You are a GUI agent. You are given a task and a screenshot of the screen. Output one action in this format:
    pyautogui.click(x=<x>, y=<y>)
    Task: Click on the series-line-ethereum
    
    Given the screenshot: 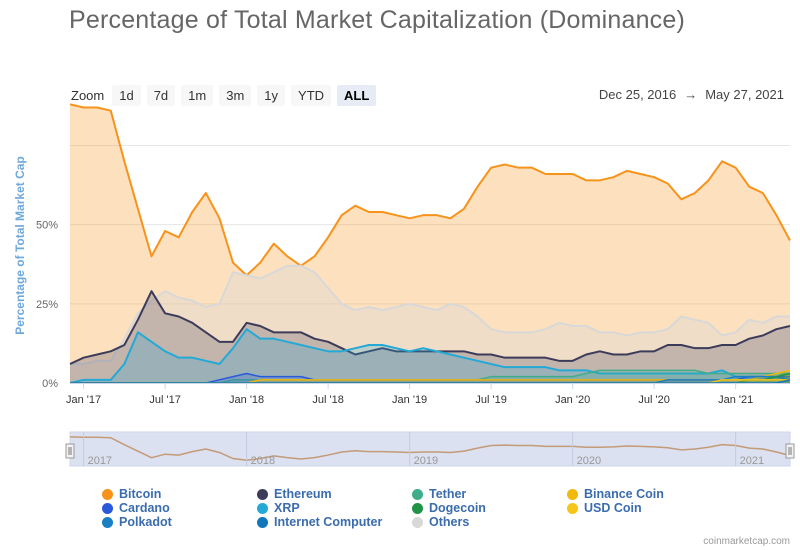 What is the action you would take?
    pyautogui.click(x=430, y=327)
    